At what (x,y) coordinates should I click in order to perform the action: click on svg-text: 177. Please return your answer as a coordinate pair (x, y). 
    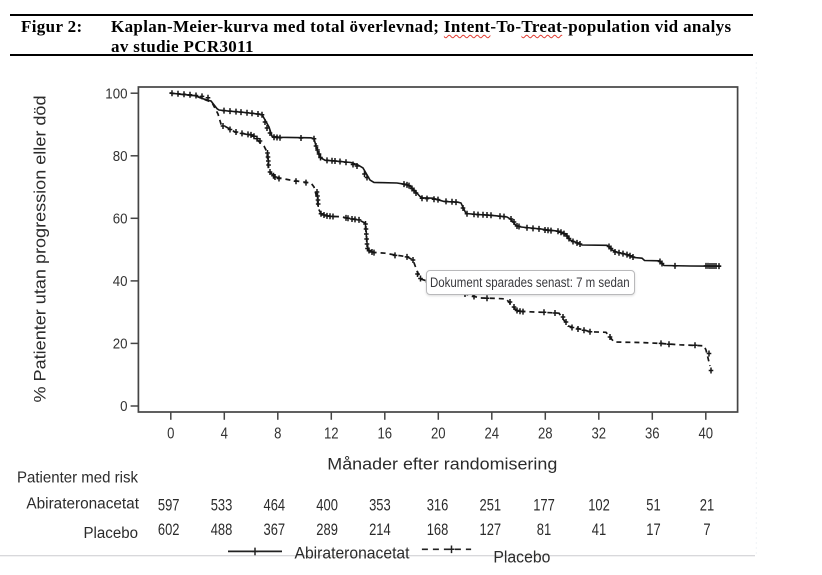
    Looking at the image, I should click on (544, 505).